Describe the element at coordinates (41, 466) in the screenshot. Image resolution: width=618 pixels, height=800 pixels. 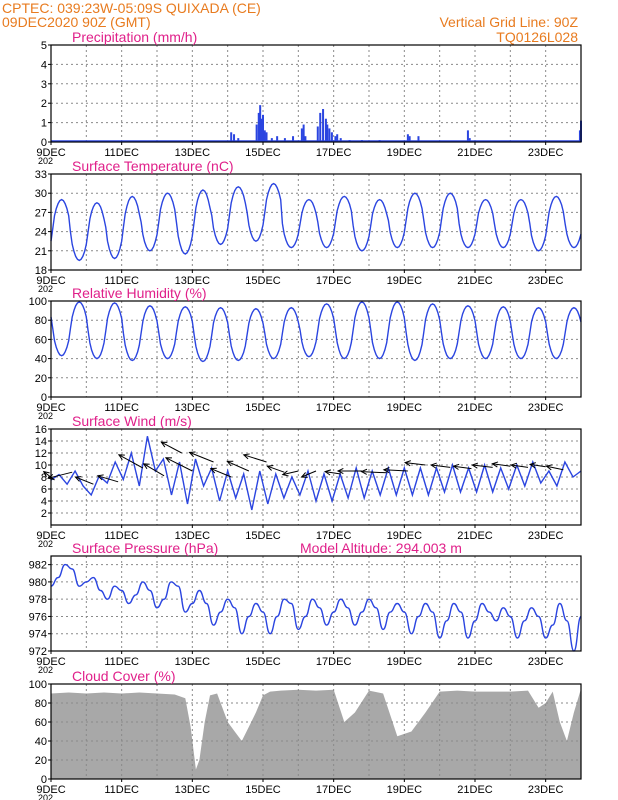
I see `y-tick-label: 10` at that location.